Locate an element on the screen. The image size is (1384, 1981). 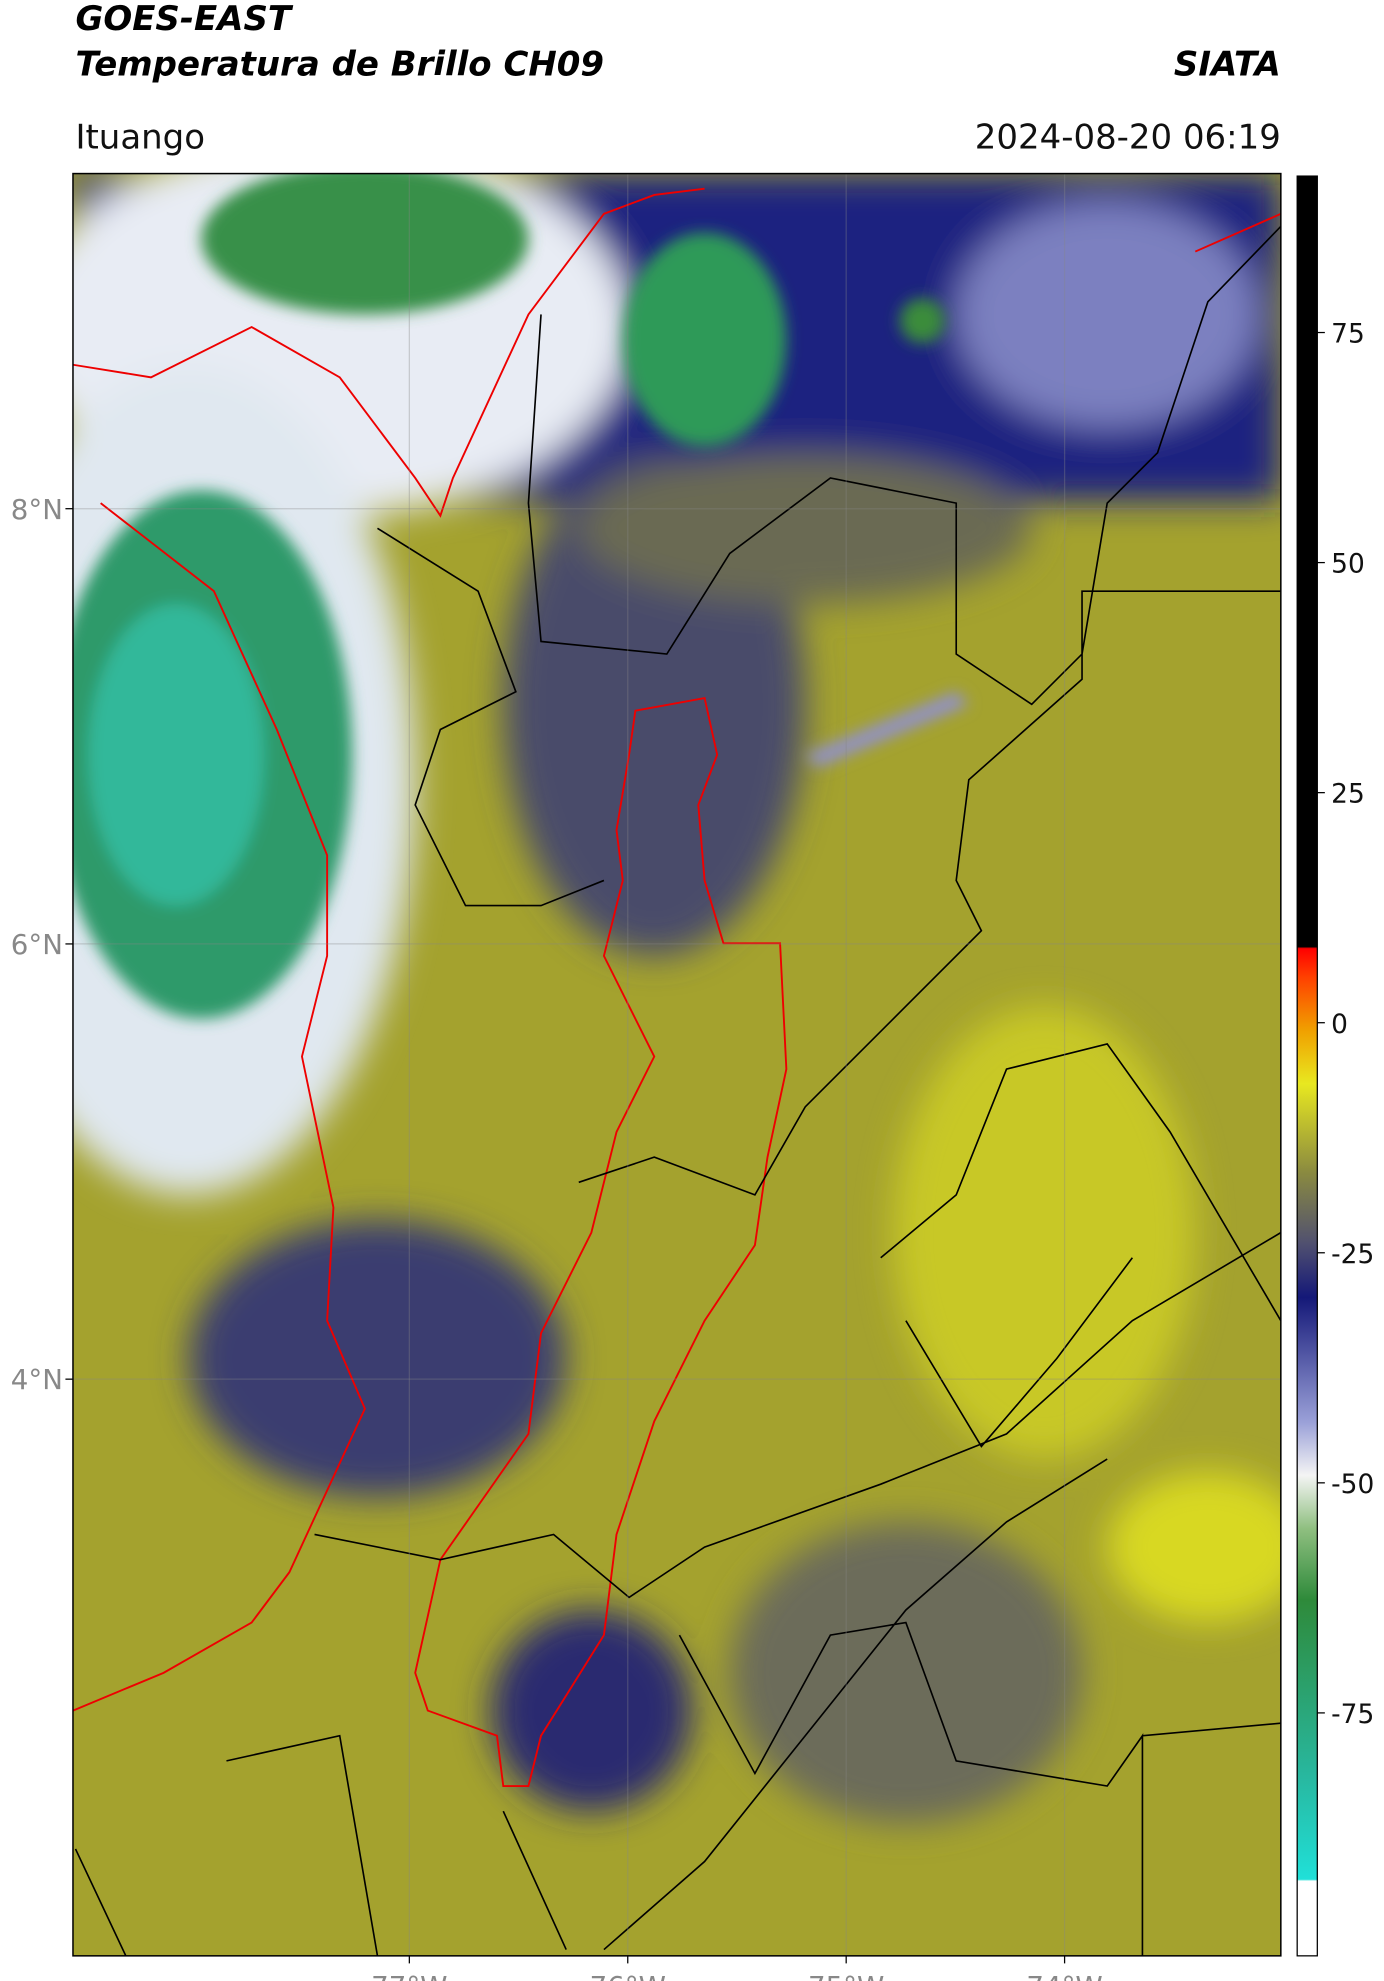
lon-label: 74°W is located at coordinates (1064, 1975).